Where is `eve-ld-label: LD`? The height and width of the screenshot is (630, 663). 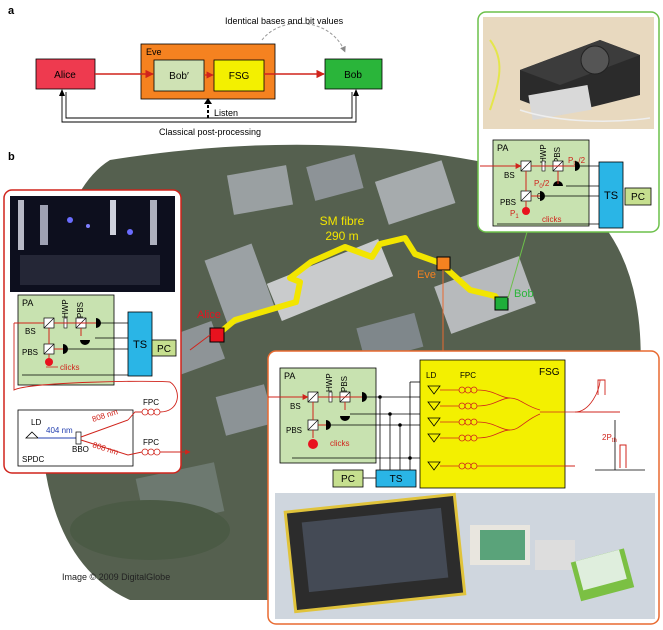
eve-ld-label: LD is located at coordinates (431, 375).